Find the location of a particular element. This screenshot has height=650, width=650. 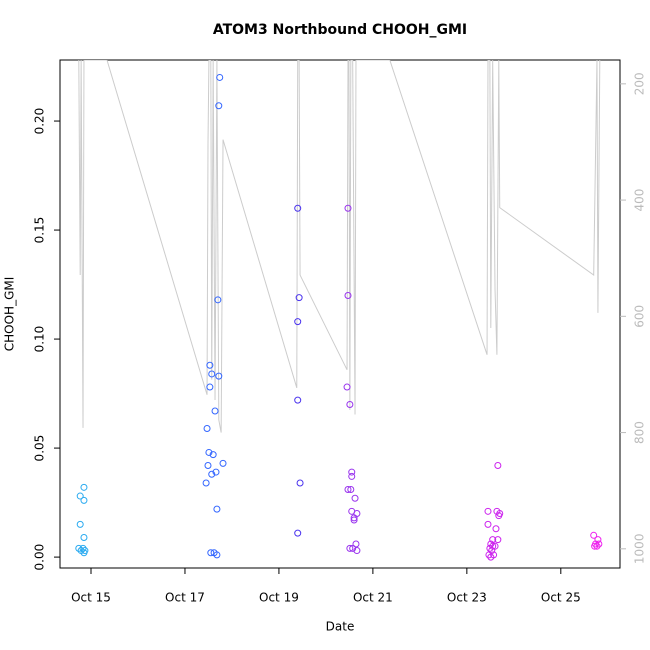

y-tick-label: 0.20 is located at coordinates (40, 121).